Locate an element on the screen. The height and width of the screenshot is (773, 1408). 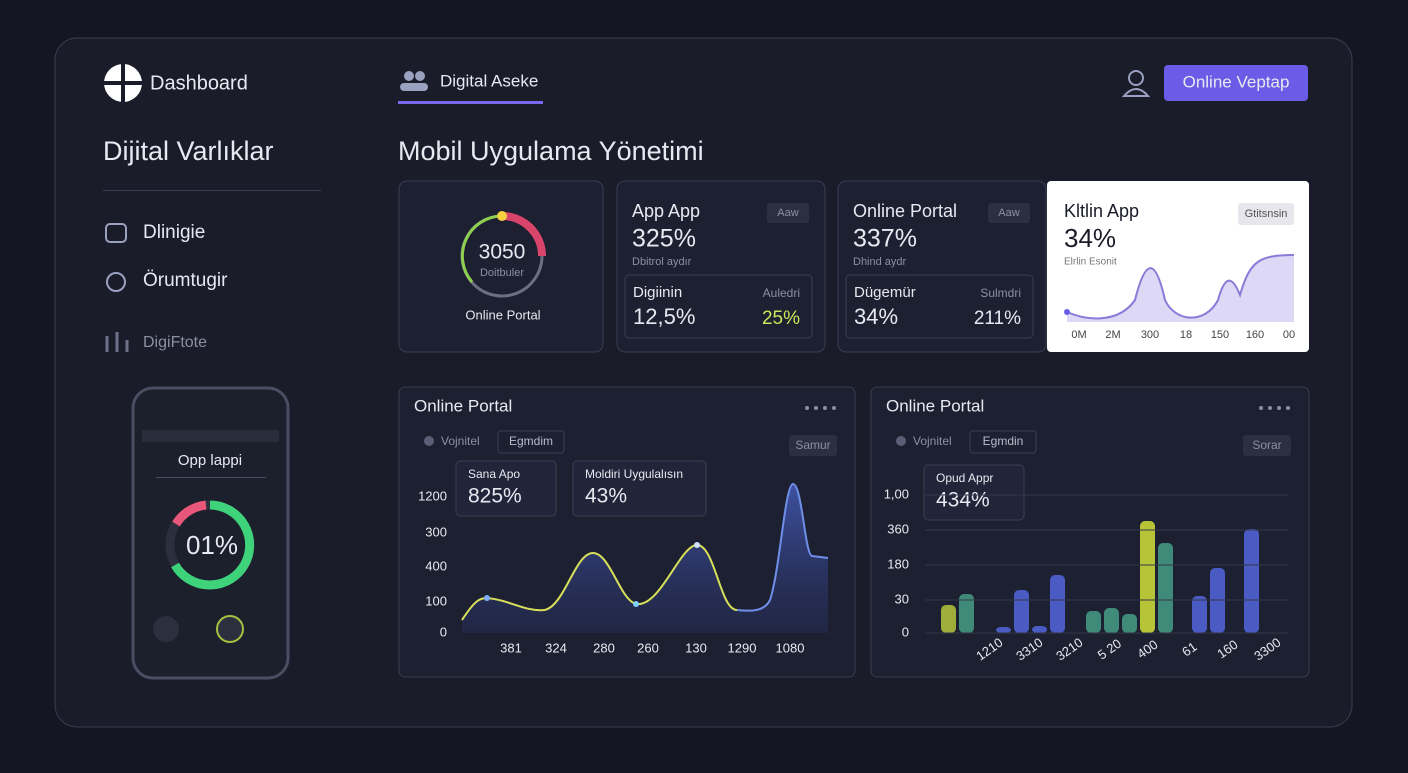
x-label: 1290 is located at coordinates (742, 647).